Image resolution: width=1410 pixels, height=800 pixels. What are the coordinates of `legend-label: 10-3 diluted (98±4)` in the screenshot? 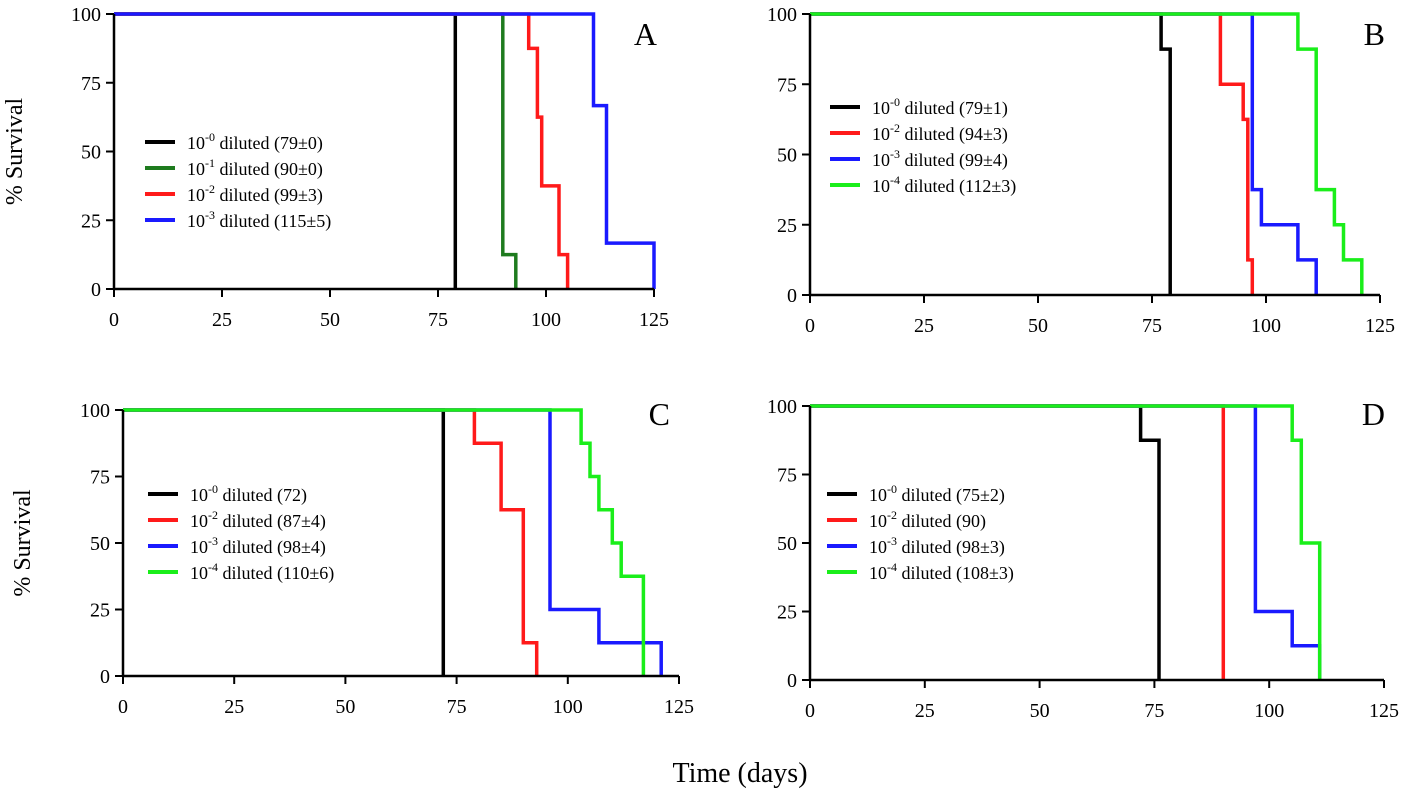 It's located at (258, 546).